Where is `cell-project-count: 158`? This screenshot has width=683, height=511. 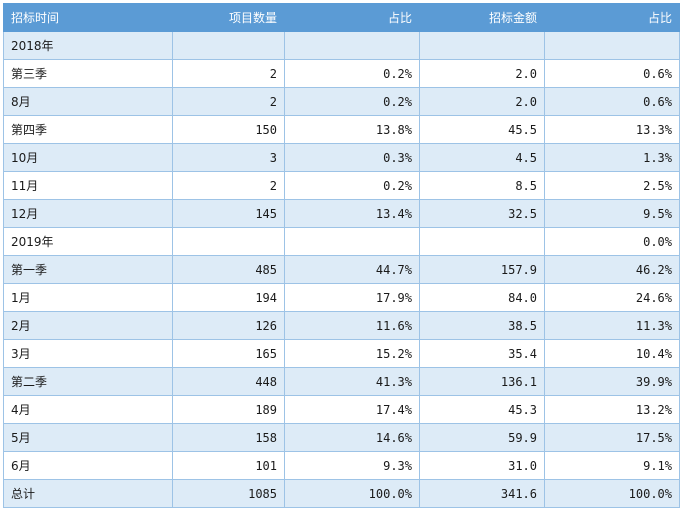
cell-project-count: 158 is located at coordinates (228, 437).